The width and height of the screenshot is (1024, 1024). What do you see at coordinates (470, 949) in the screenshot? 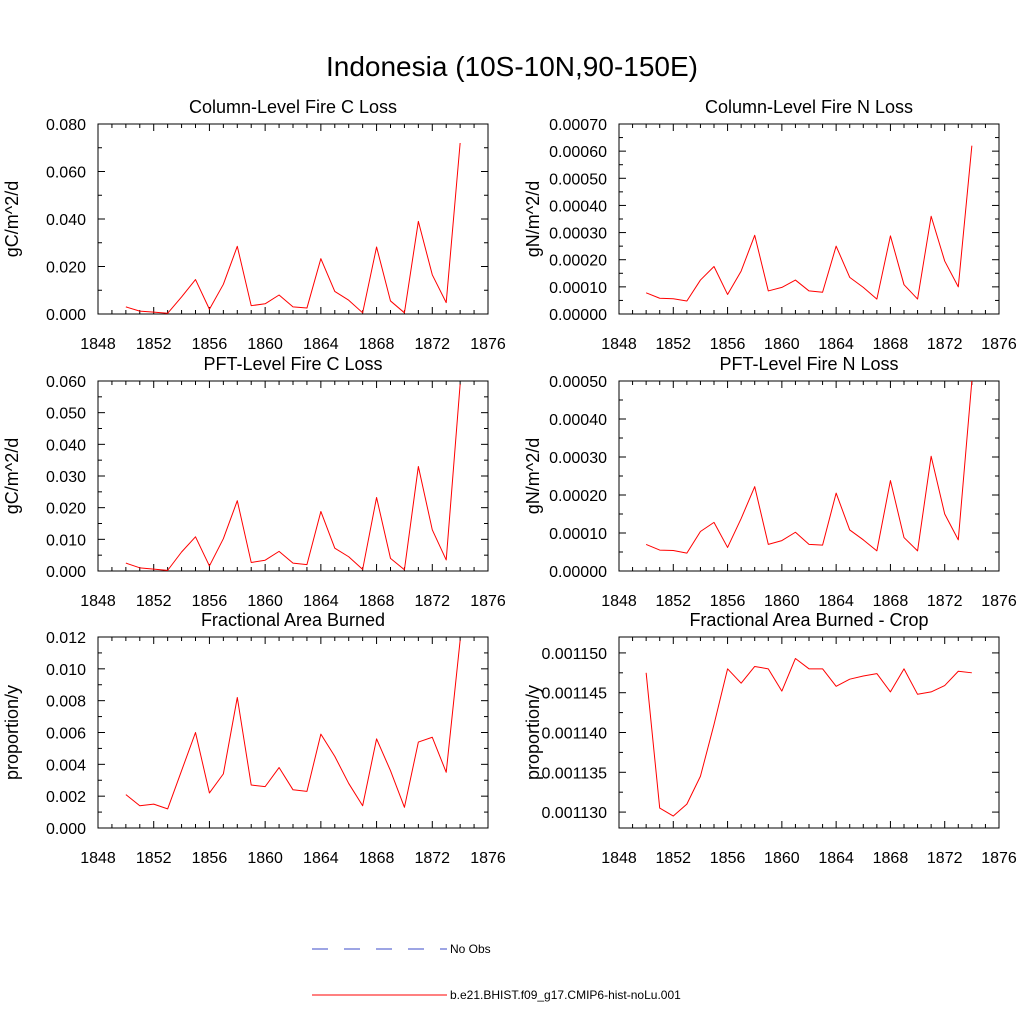
I see `legend-label-no-obs: No Obs` at bounding box center [470, 949].